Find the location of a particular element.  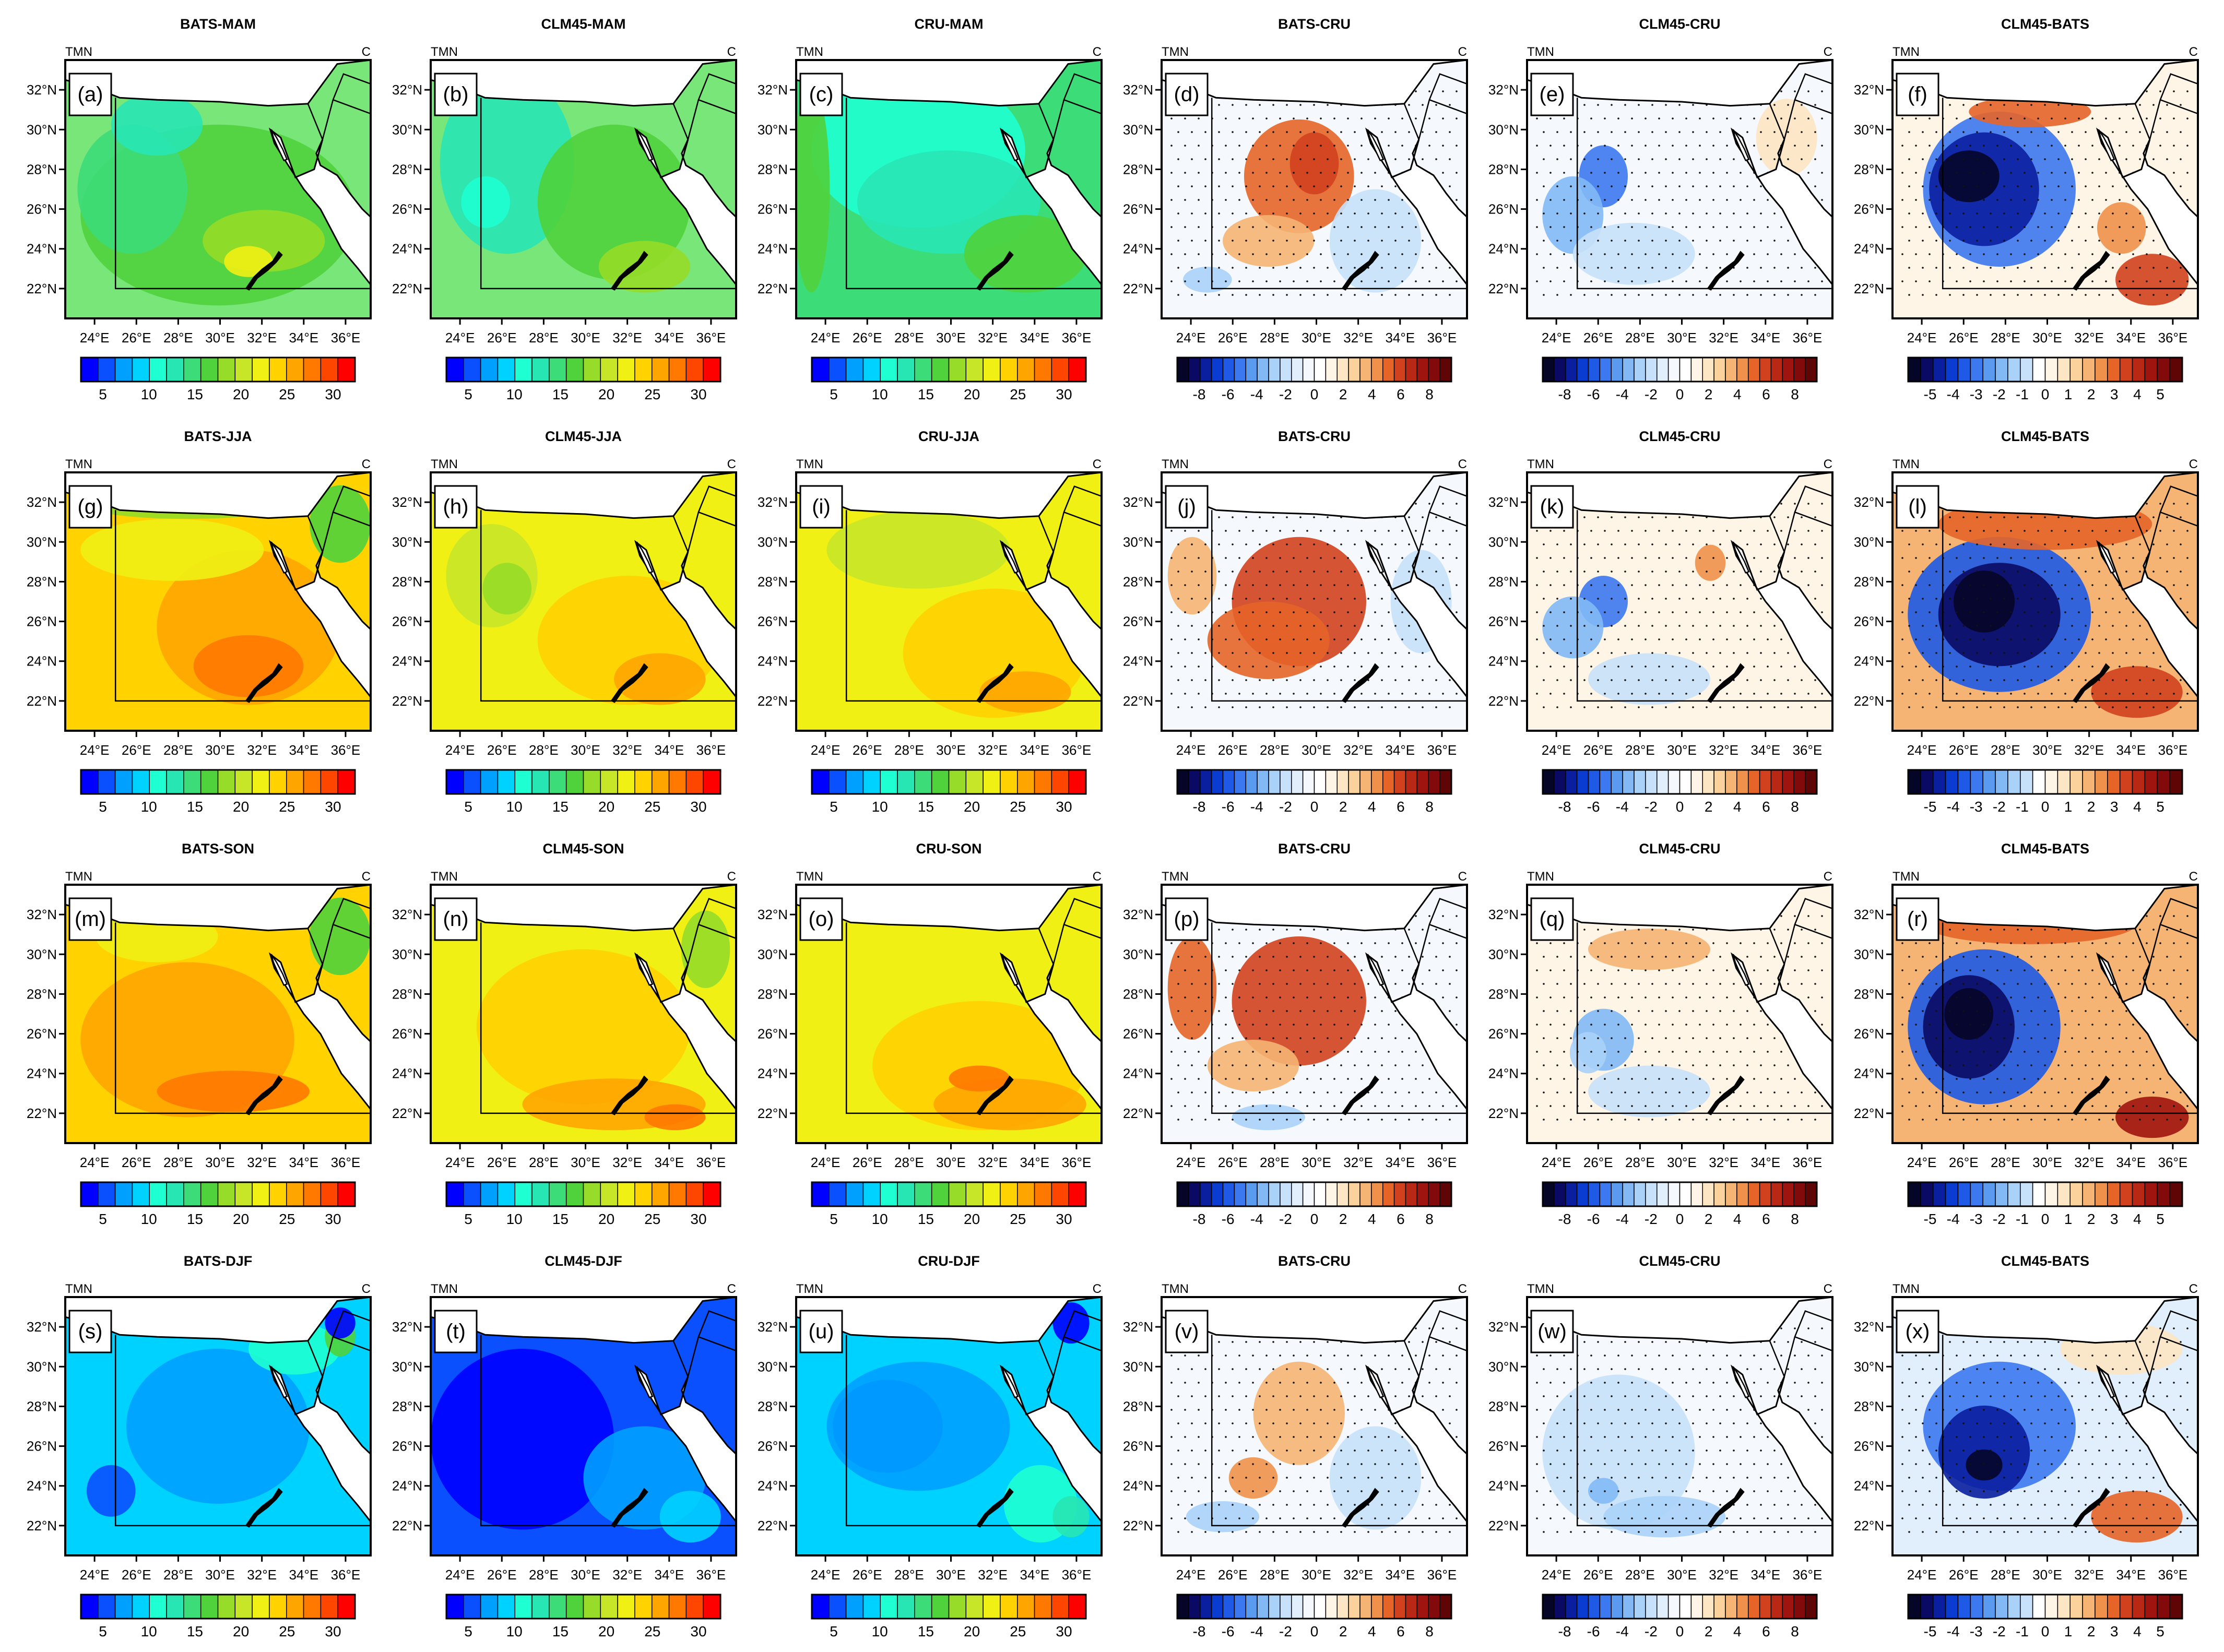

lat-label: 26°N is located at coordinates (773, 1034).